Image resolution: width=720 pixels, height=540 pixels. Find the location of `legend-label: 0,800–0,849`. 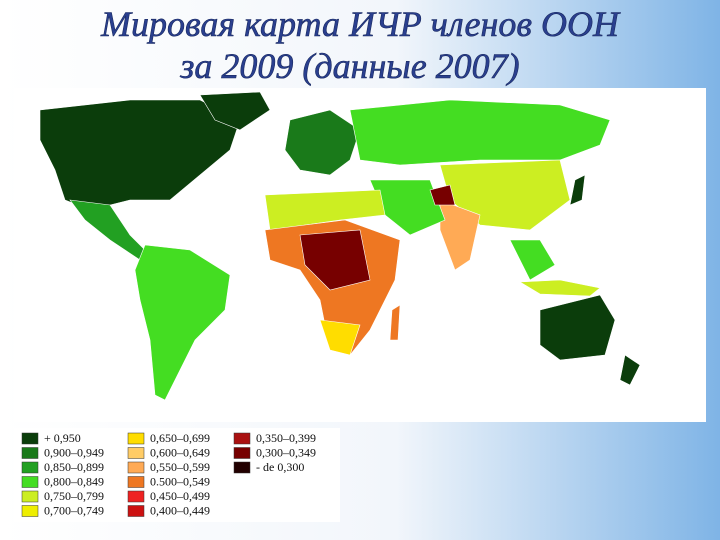

legend-label: 0,800–0,849 is located at coordinates (74, 481).